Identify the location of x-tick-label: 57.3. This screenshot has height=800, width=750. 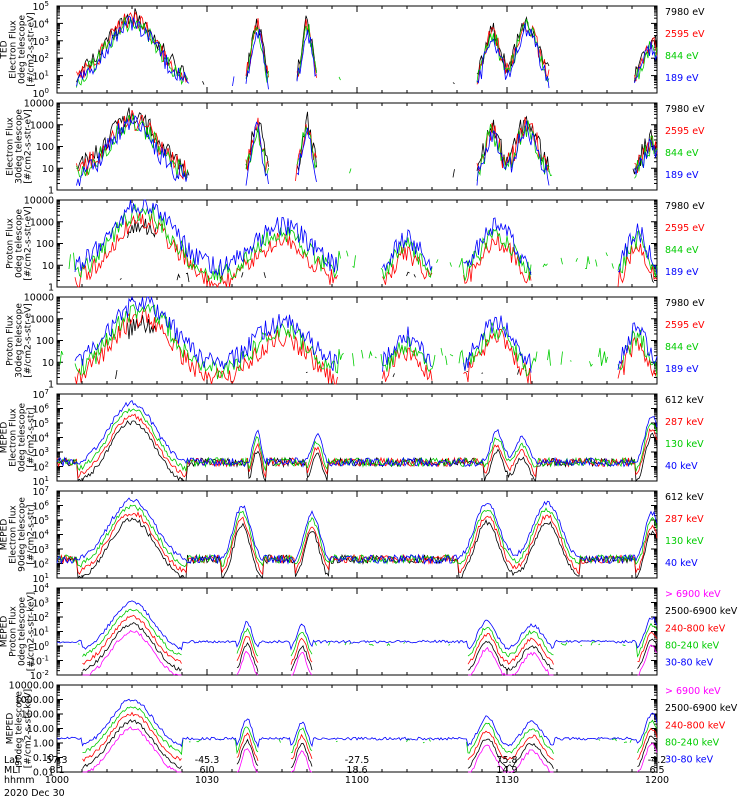
(56, 760).